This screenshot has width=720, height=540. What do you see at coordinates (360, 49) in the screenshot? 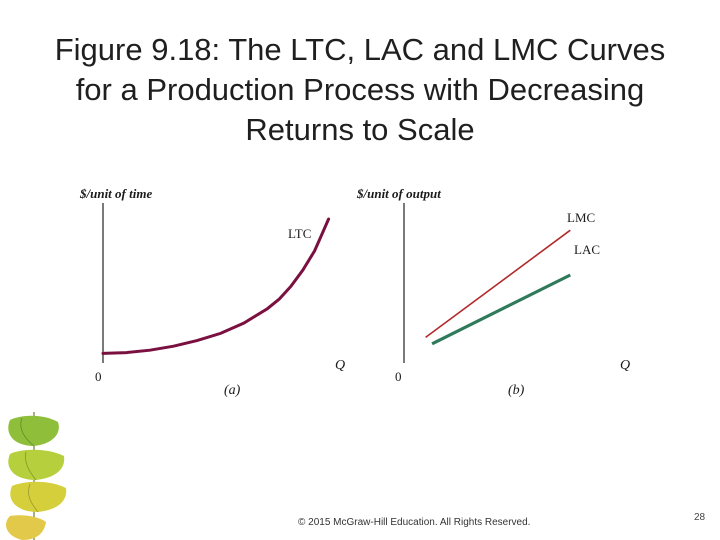
I see `title-line-1: Figure 9.18: The LTC, LAC and LMC Curves` at bounding box center [360, 49].